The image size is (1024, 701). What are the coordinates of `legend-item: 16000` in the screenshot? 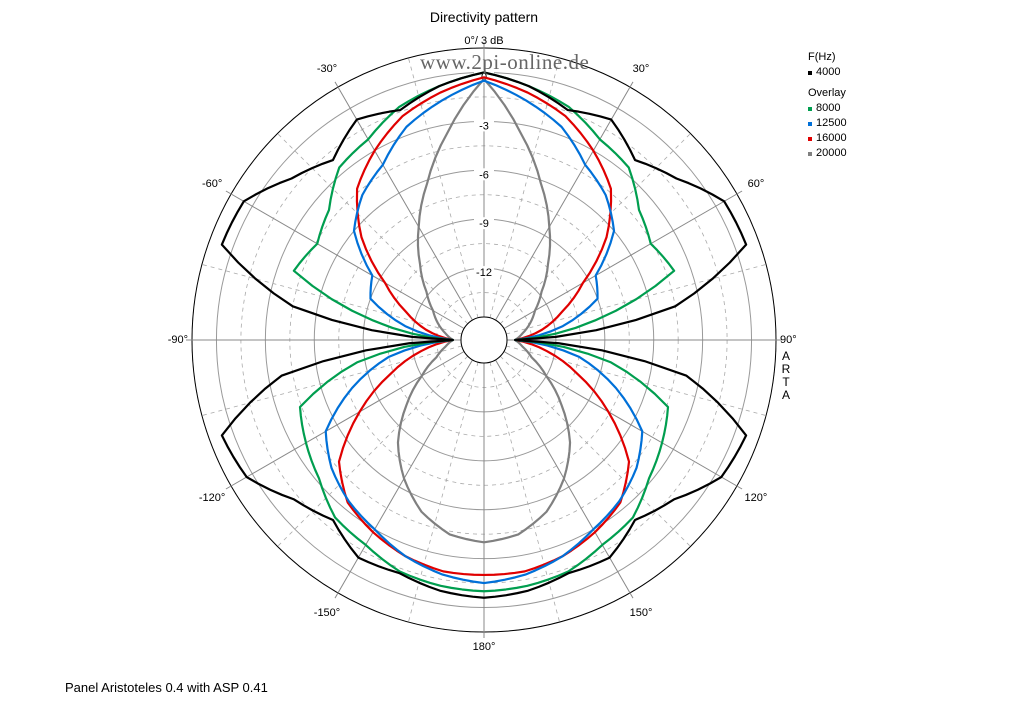 It's located at (827, 138).